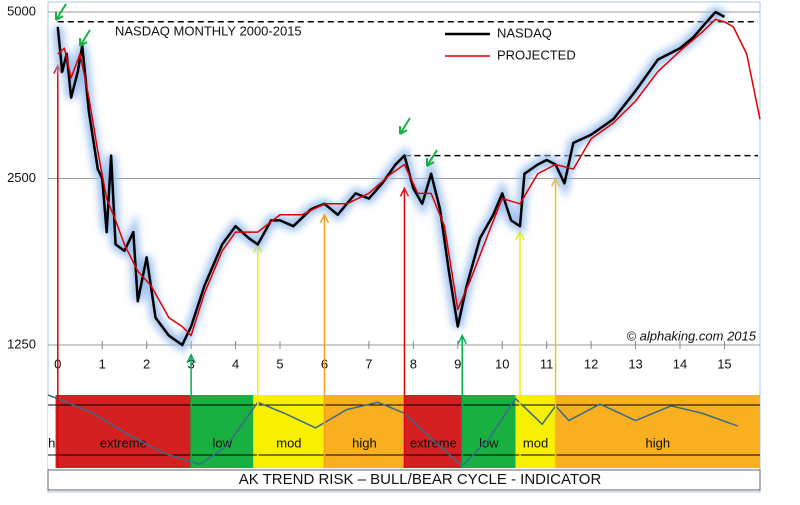 Image resolution: width=800 pixels, height=505 pixels. What do you see at coordinates (413, 363) in the screenshot?
I see `x-tick-label: 8` at bounding box center [413, 363].